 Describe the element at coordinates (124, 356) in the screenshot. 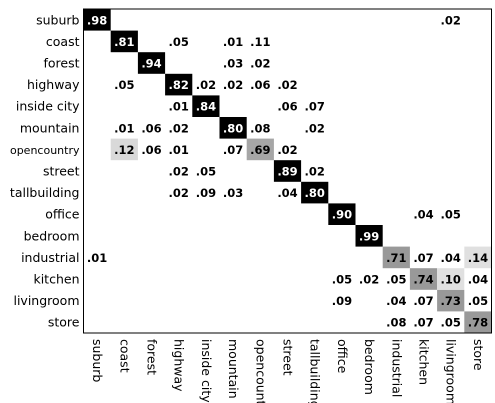

I see `column-label-coast: coast` at that location.